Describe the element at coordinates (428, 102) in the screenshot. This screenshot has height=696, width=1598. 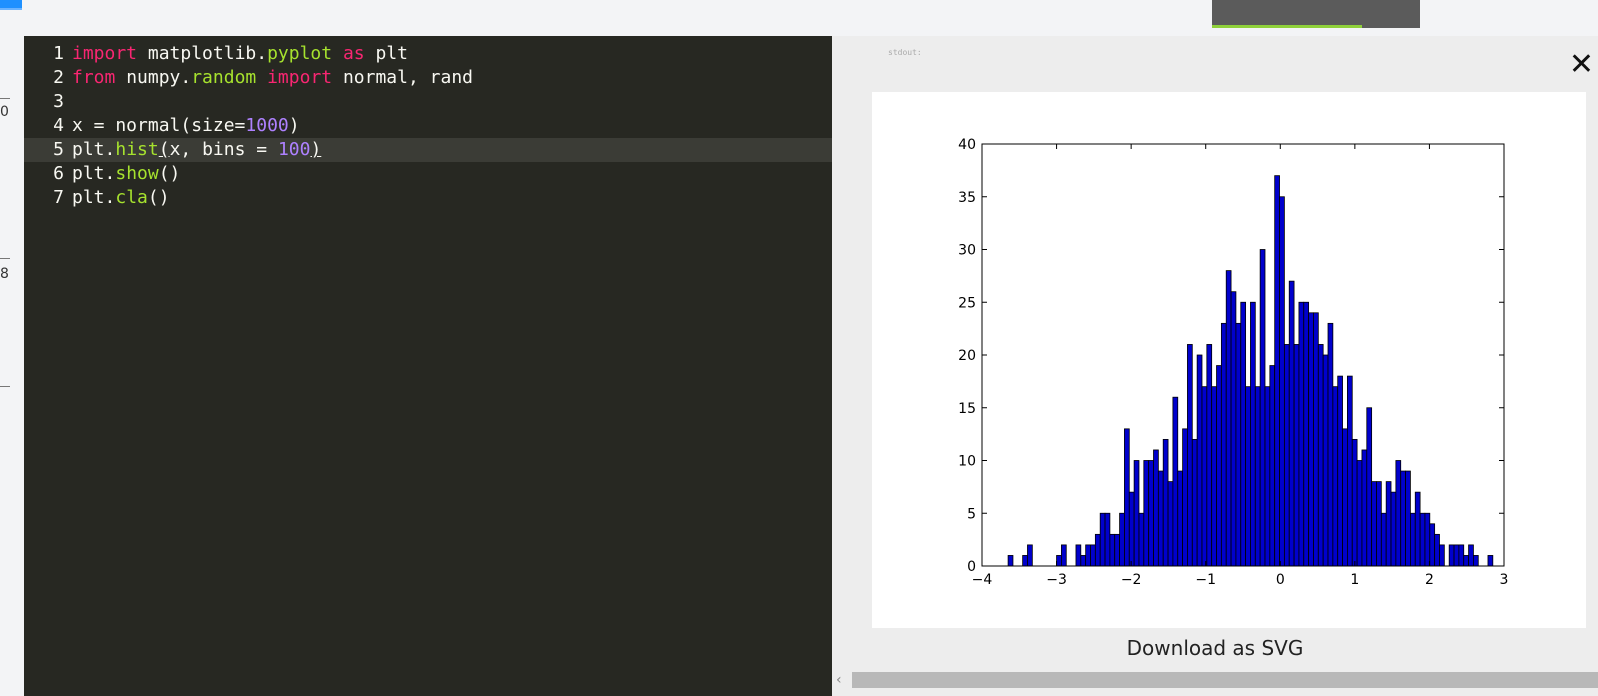
I see `code-line: 3` at that location.